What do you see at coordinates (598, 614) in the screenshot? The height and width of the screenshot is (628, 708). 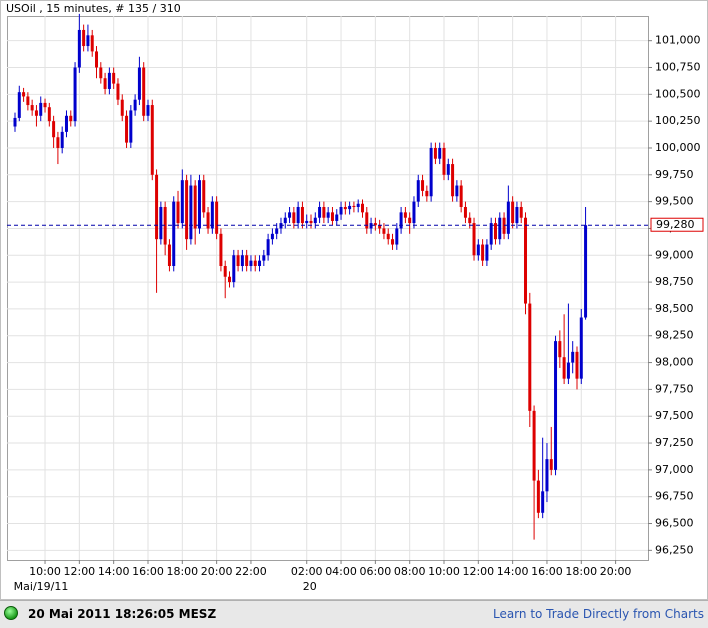 I see `trade-link: Learn to Trade Directly from Charts` at bounding box center [598, 614].